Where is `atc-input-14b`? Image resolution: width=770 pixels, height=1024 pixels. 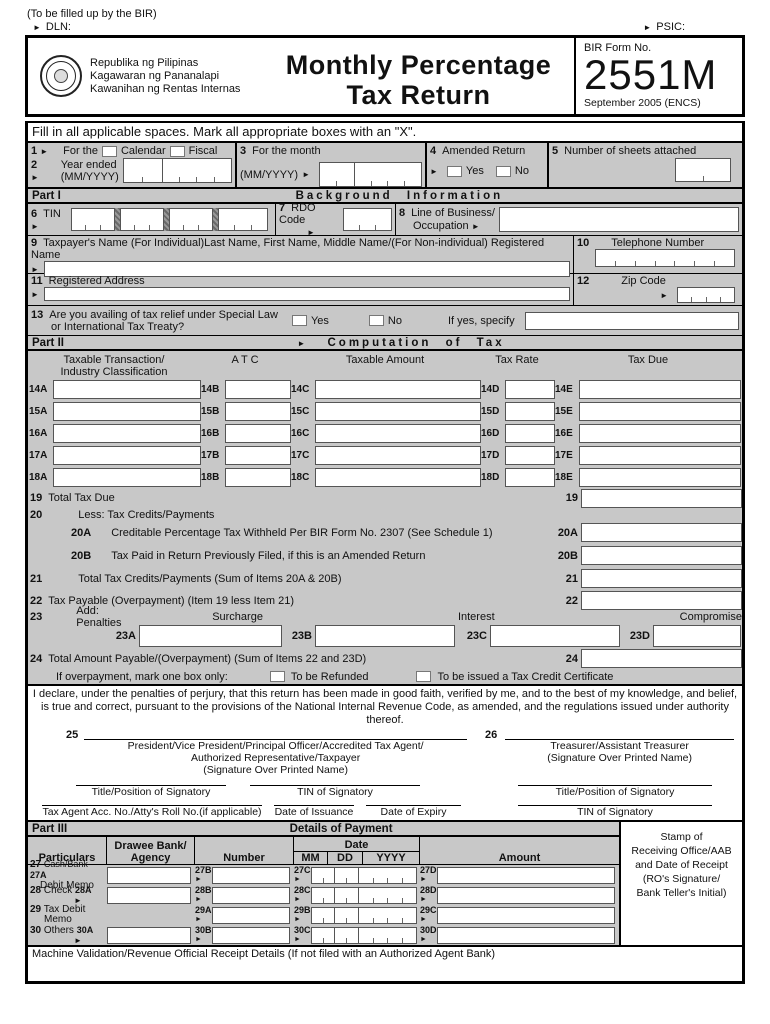 atc-input-14b is located at coordinates (258, 389).